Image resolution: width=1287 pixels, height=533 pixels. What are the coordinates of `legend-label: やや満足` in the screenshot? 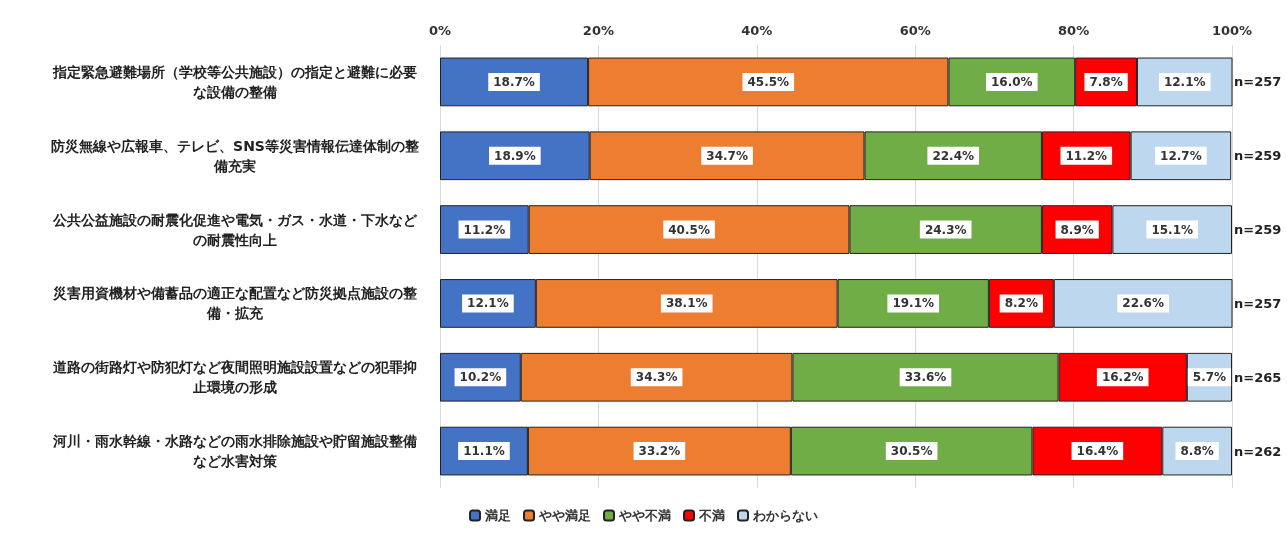 It's located at (564, 515).